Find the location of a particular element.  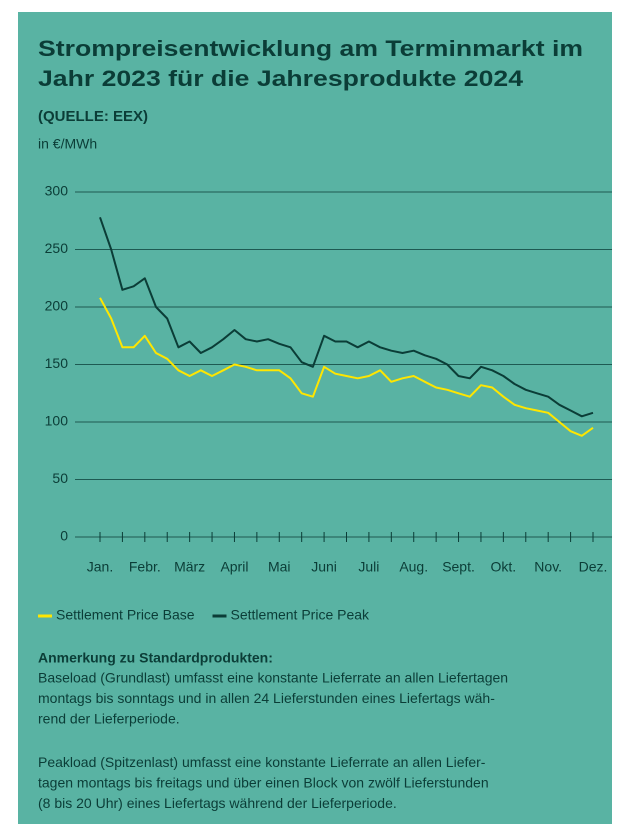

y-tick-label: 150 is located at coordinates (57, 363).